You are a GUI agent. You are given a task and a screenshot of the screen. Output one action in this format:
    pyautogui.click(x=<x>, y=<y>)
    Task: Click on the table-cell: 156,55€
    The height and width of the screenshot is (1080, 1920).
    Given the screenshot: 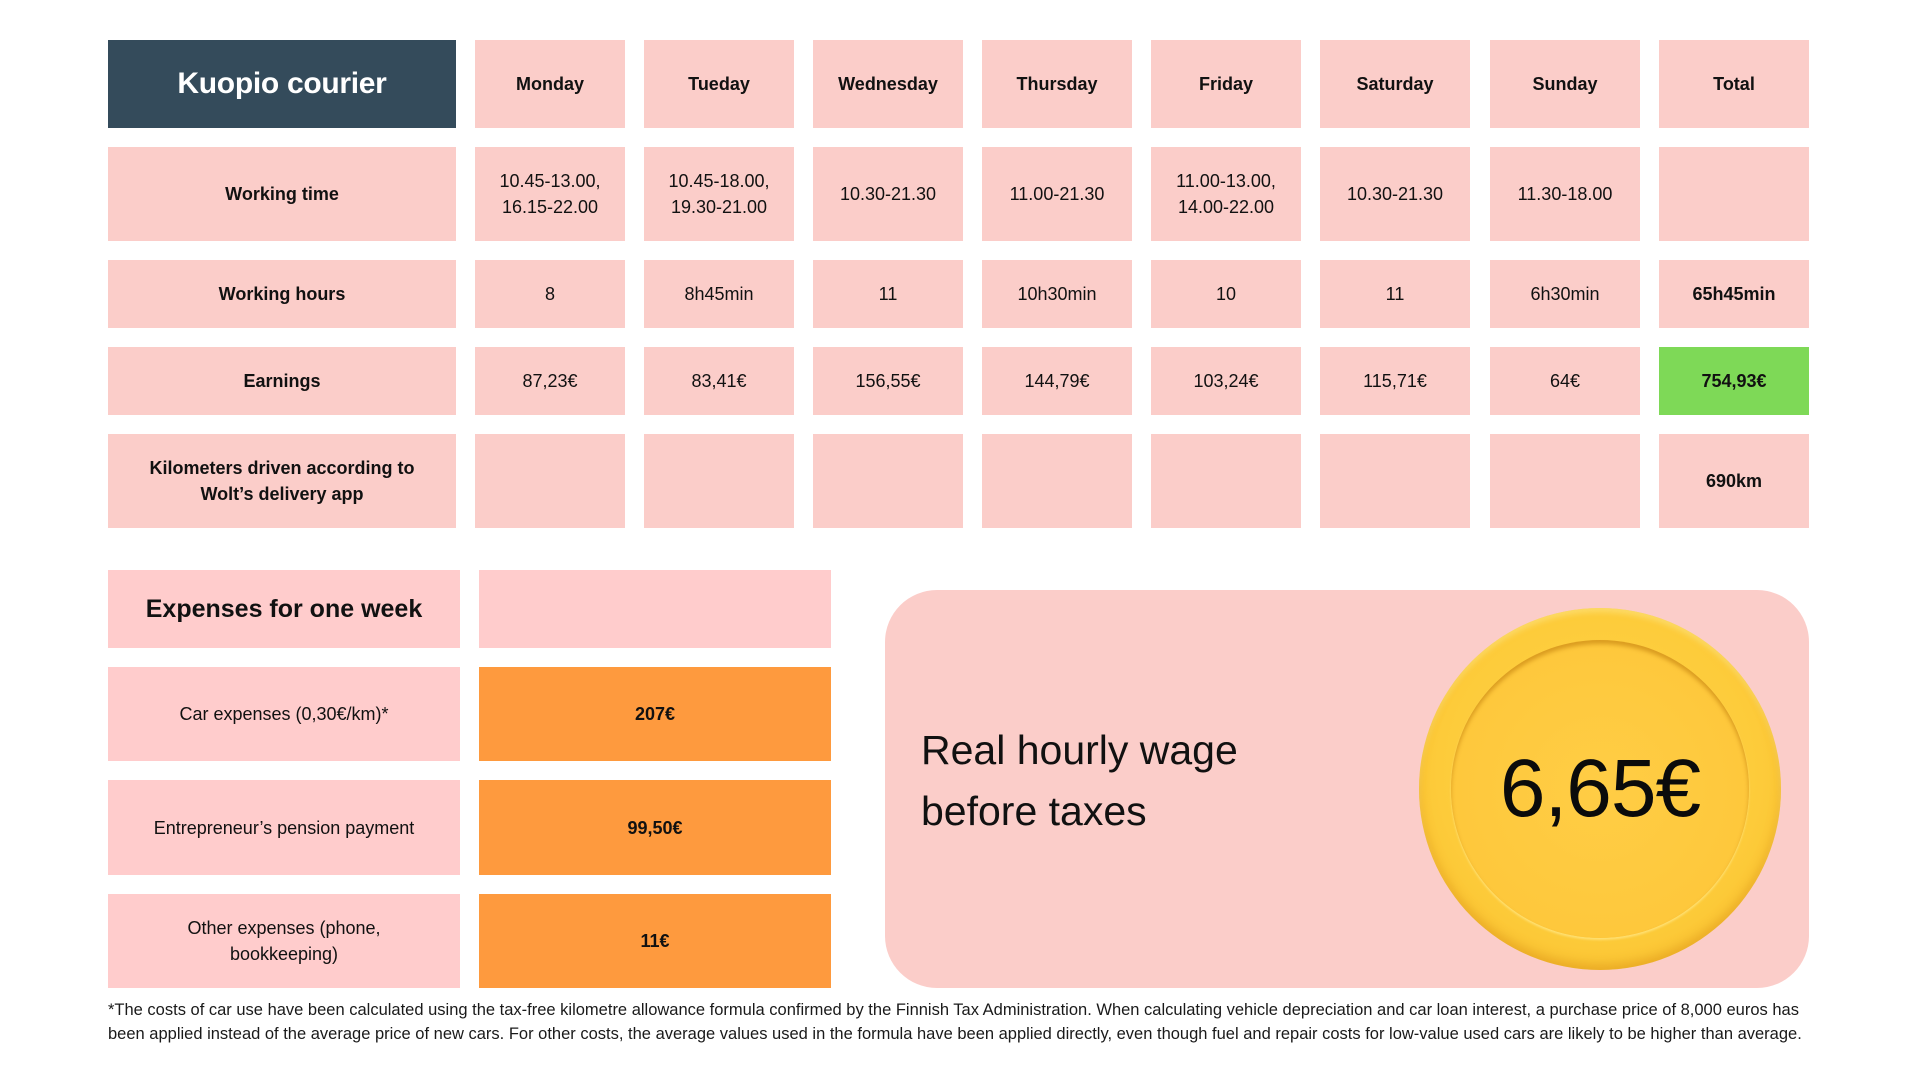 What is the action you would take?
    pyautogui.click(x=888, y=381)
    